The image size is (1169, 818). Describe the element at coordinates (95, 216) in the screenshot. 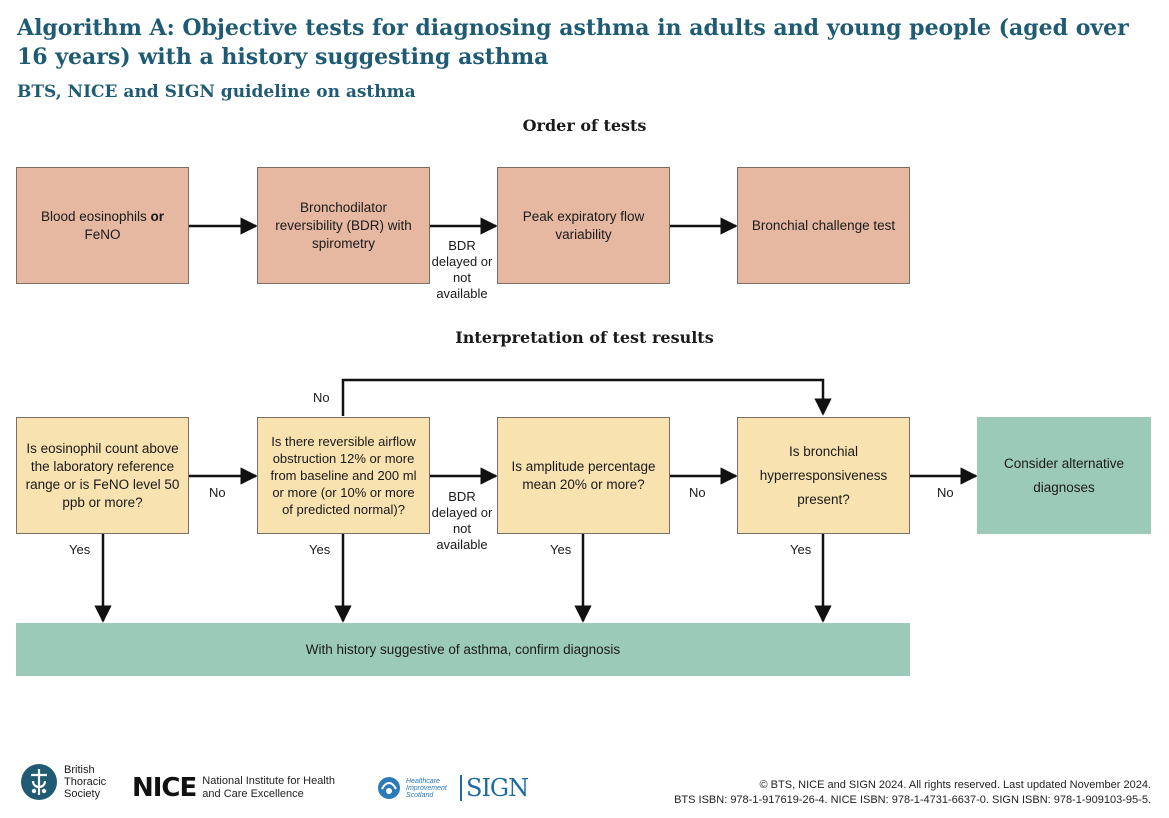

I see `order-box-eosinophils-text: Blood eosinophils` at that location.